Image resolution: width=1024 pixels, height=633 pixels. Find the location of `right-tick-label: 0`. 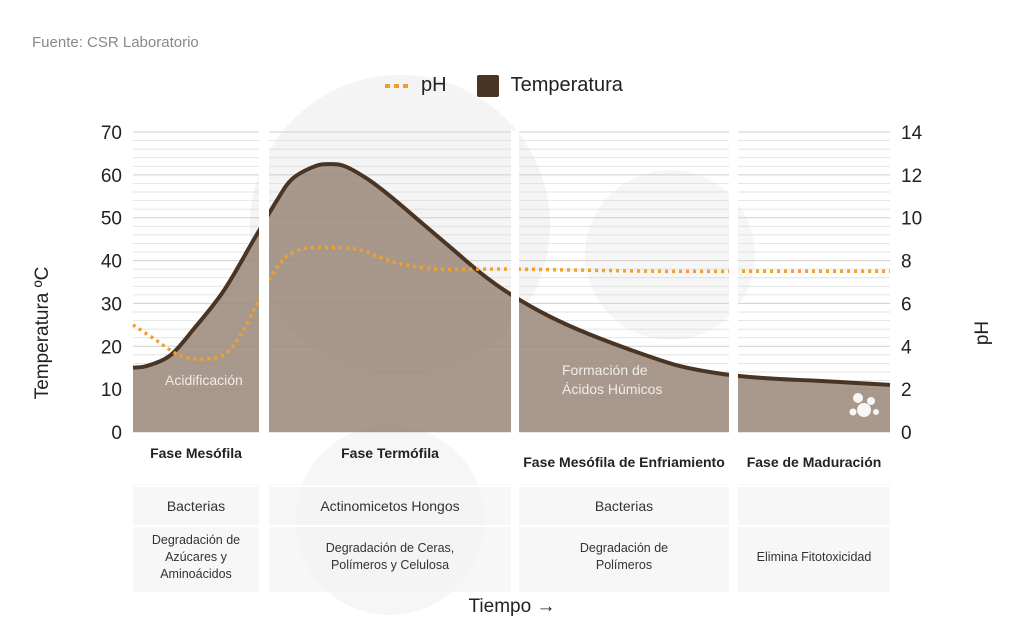

right-tick-label: 0 is located at coordinates (906, 433).